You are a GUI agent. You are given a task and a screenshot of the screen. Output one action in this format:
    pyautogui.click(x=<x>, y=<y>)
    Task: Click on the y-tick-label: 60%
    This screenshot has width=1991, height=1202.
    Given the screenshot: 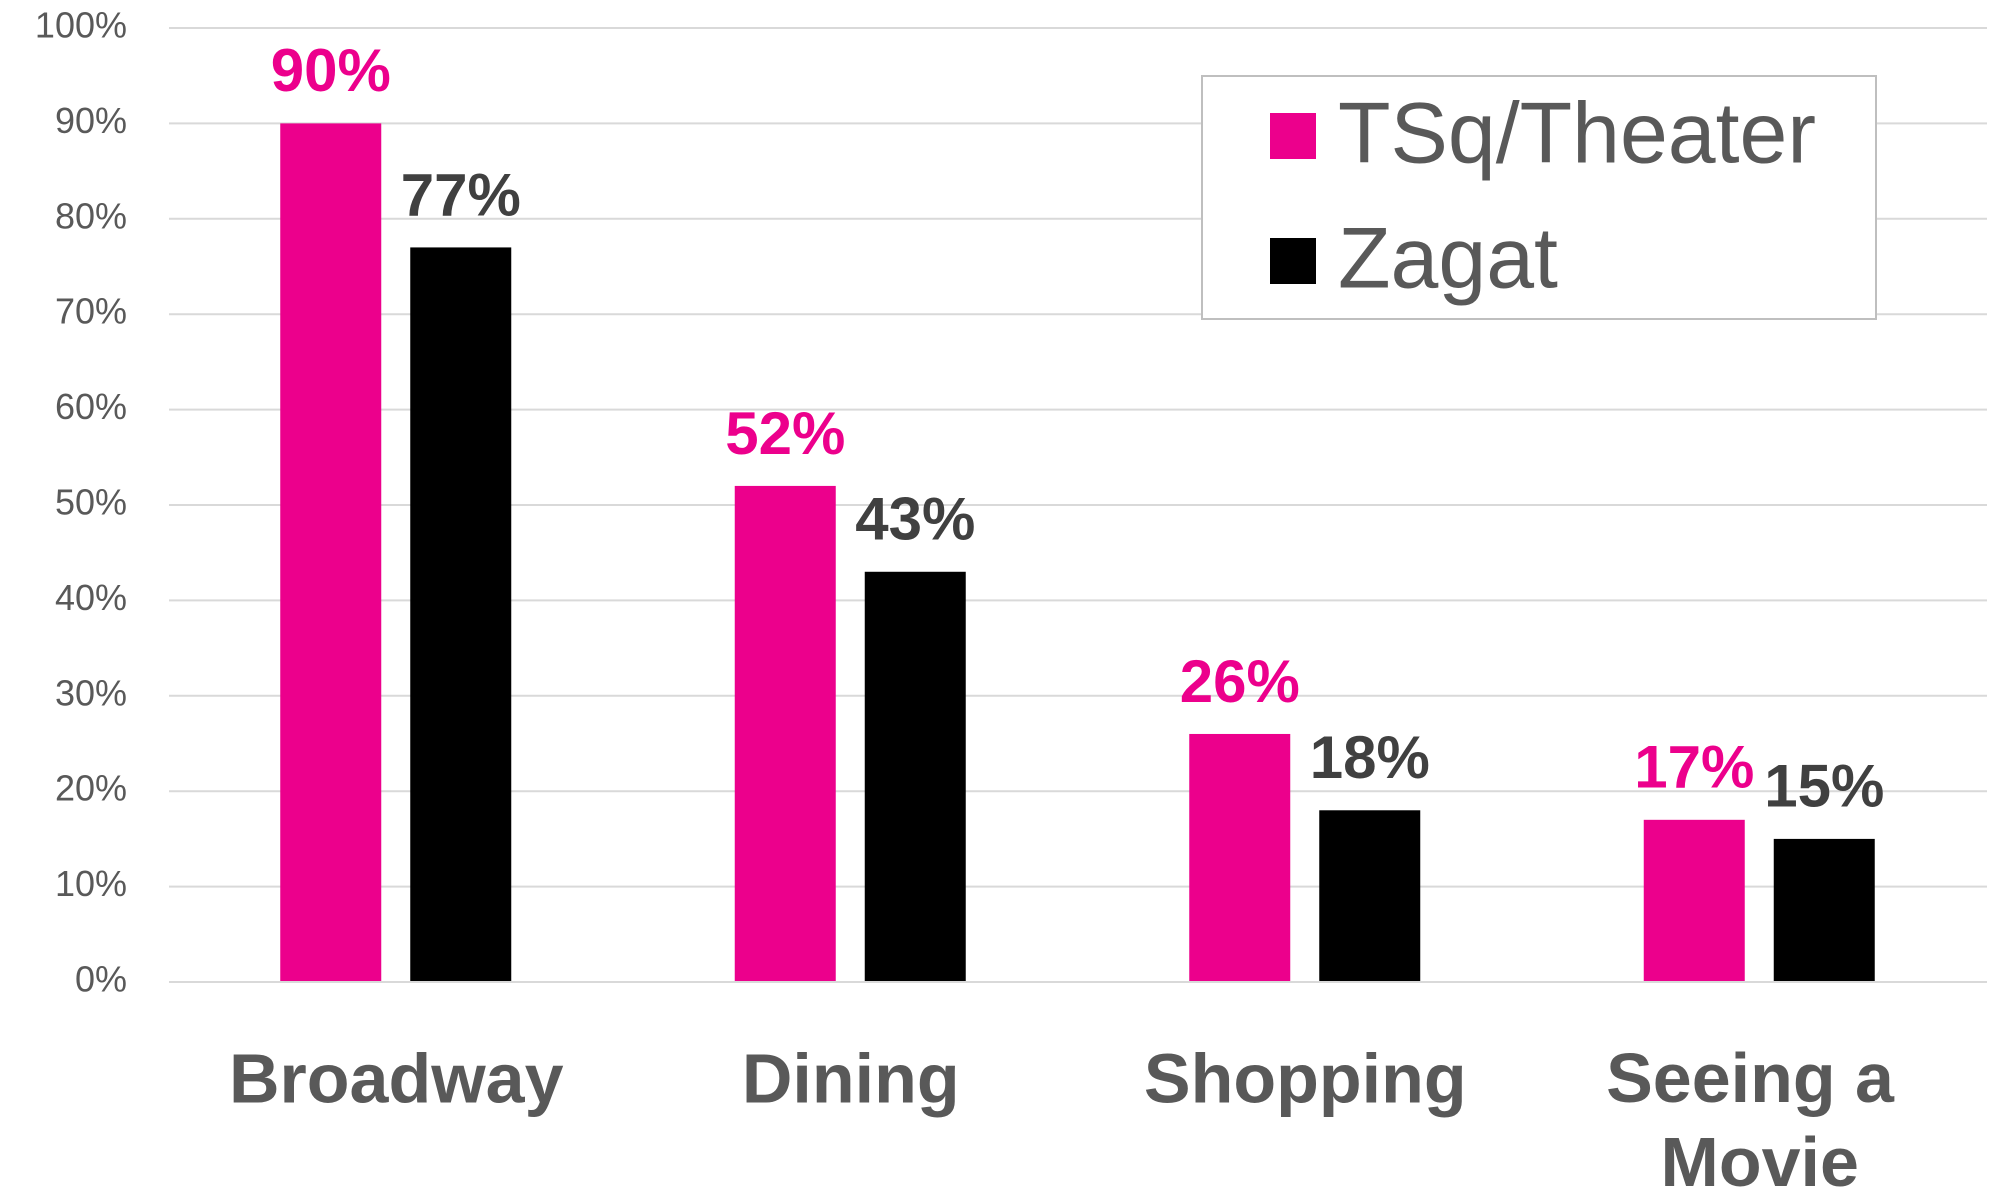 What is the action you would take?
    pyautogui.click(x=91, y=406)
    